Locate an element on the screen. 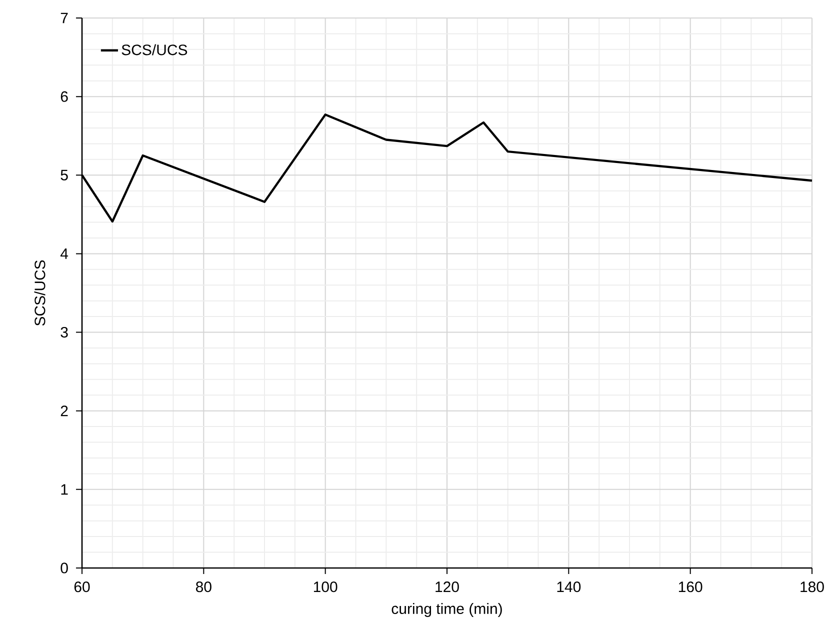 The height and width of the screenshot is (621, 833). x-tick-label: 180 is located at coordinates (812, 587).